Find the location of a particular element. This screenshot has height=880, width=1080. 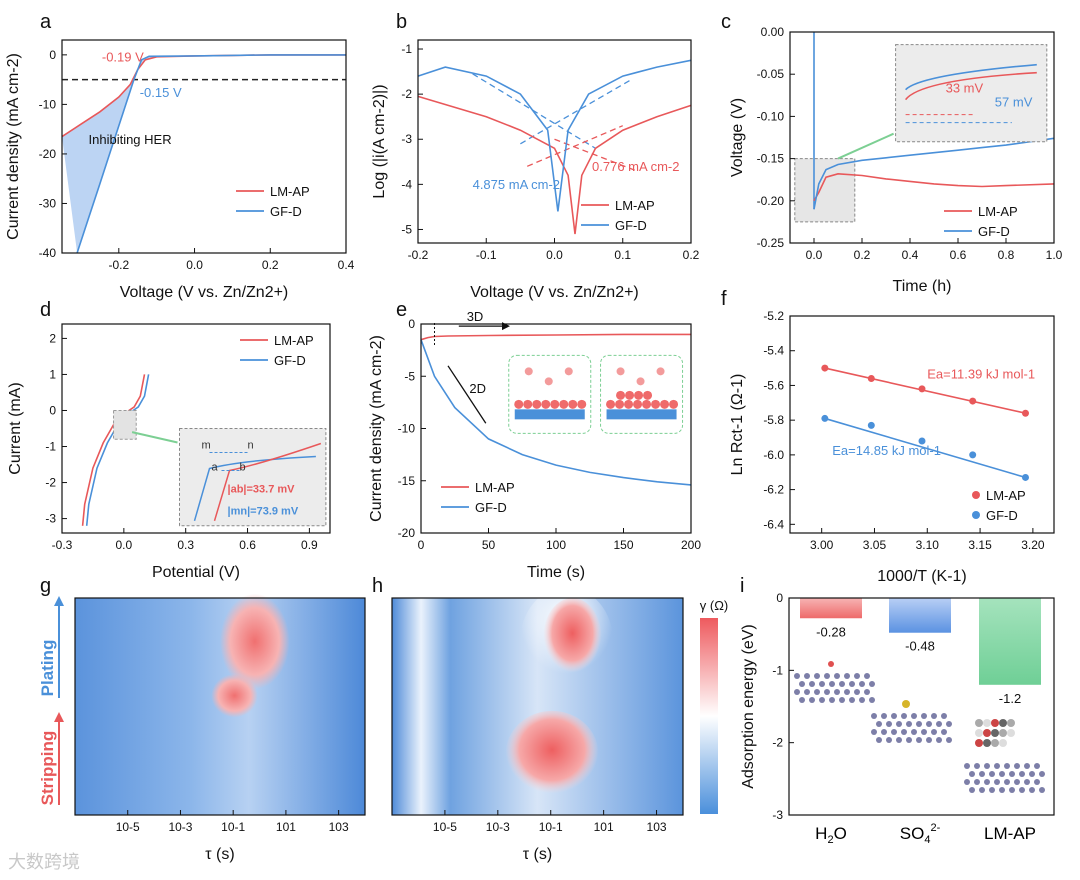

x-tick-label: 0.8 is located at coordinates (1006, 255).